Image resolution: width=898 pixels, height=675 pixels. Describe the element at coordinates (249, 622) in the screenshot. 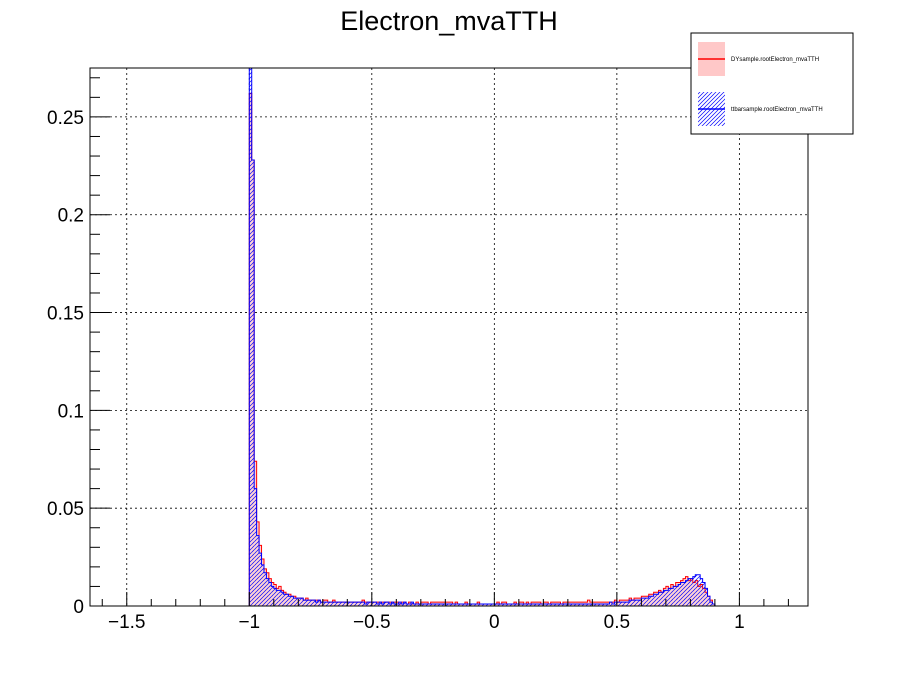

I see `x-tick-label: −1` at that location.